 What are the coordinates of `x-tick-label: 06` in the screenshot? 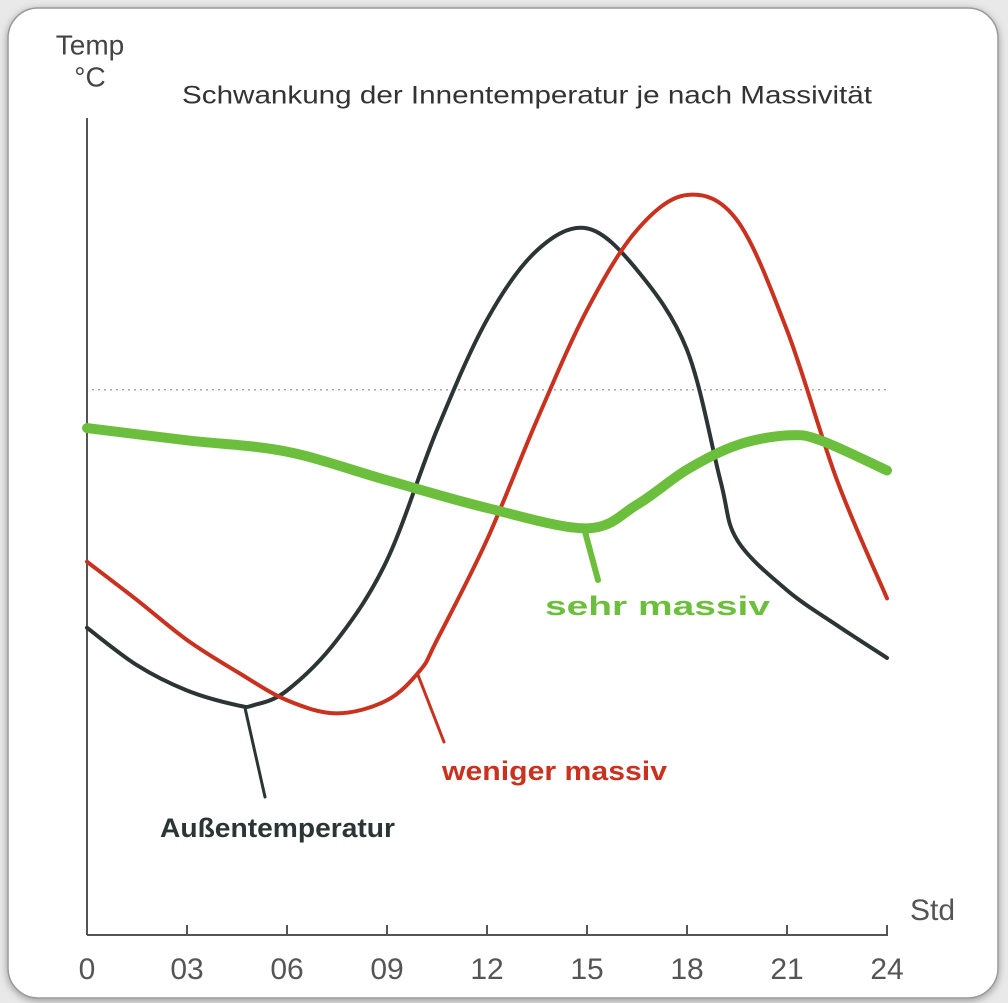 It's located at (286, 969).